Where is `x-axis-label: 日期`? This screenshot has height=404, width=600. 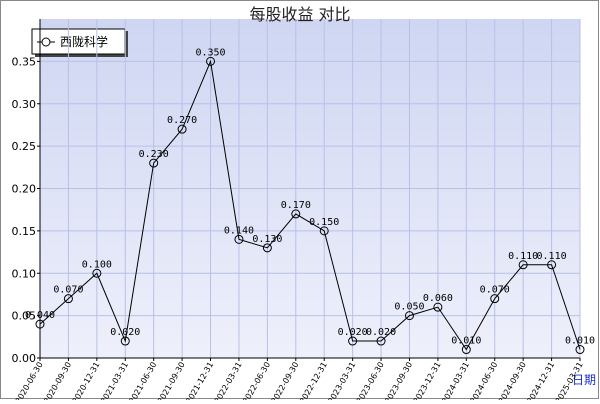 x-axis-label: 日期 is located at coordinates (584, 380).